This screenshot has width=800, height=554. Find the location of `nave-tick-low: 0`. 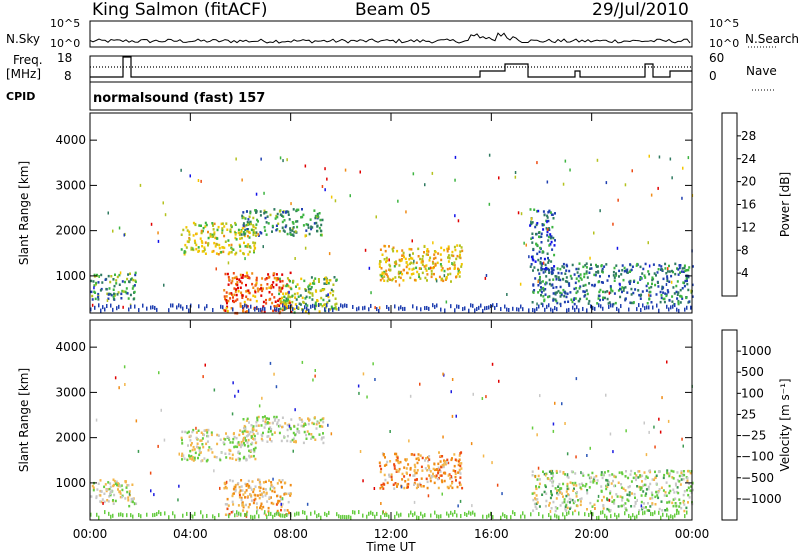

nave-tick-low: 0 is located at coordinates (713, 76).